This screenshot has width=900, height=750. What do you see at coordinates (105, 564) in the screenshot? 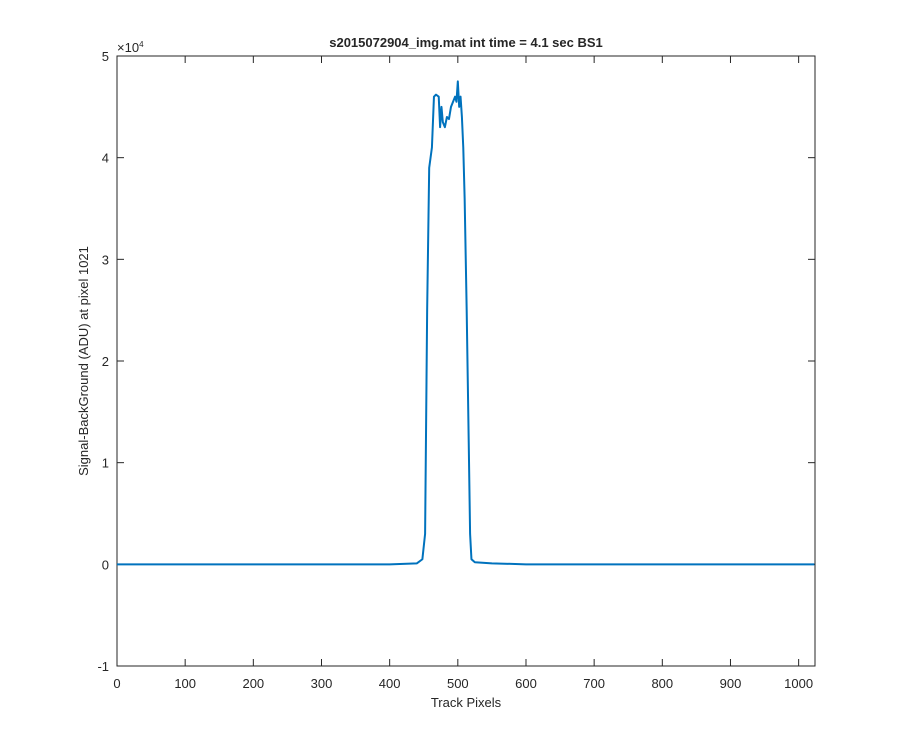
I see `y-tick-label: 0` at bounding box center [105, 564].